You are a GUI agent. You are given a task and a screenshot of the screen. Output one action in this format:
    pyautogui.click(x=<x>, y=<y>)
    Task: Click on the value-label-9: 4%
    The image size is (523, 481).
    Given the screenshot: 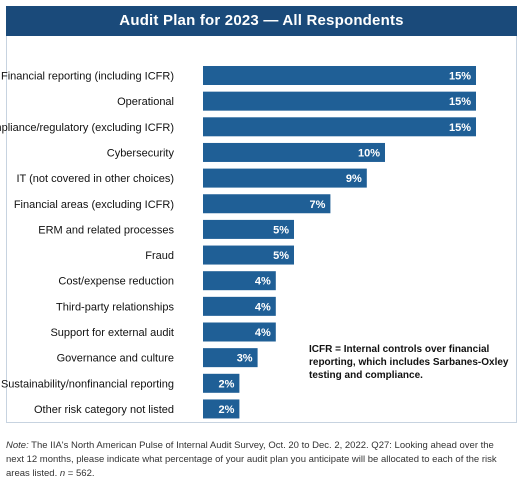 What is the action you would take?
    pyautogui.click(x=263, y=307)
    